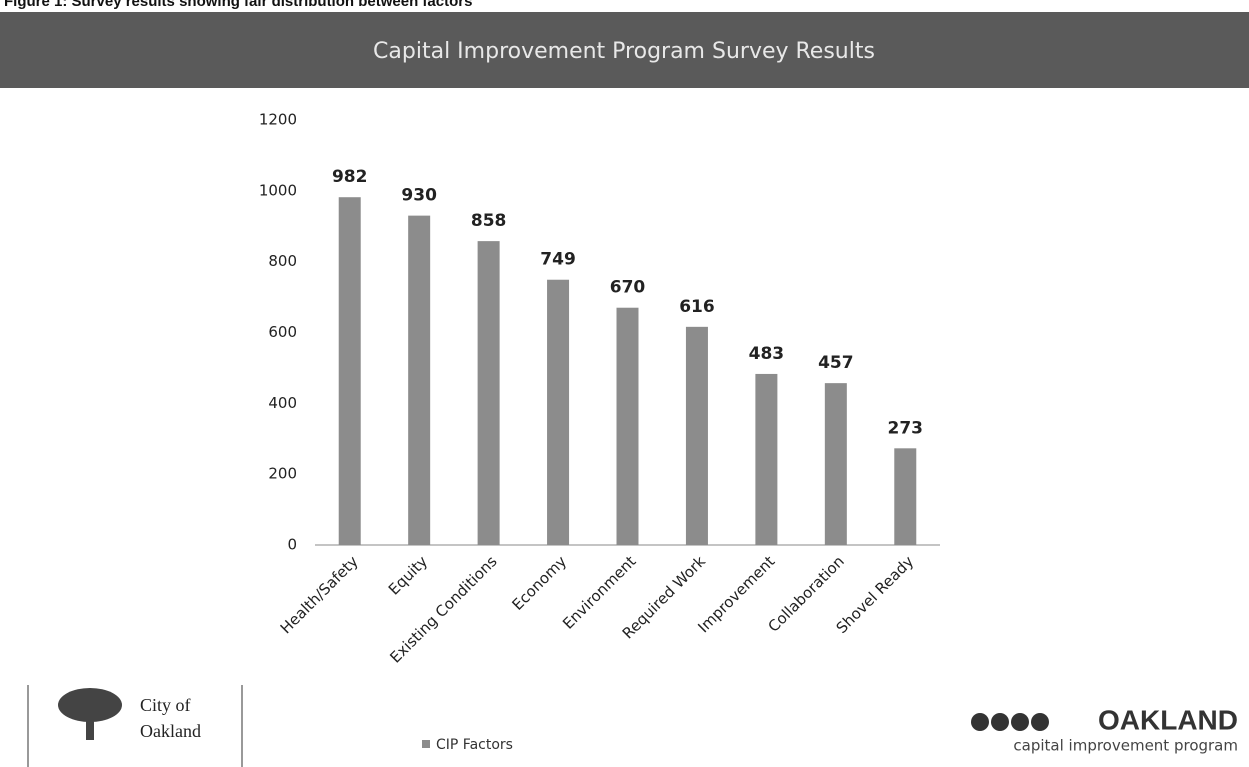  Describe the element at coordinates (165, 705) in the screenshot. I see `city-logo-text: City of` at that location.